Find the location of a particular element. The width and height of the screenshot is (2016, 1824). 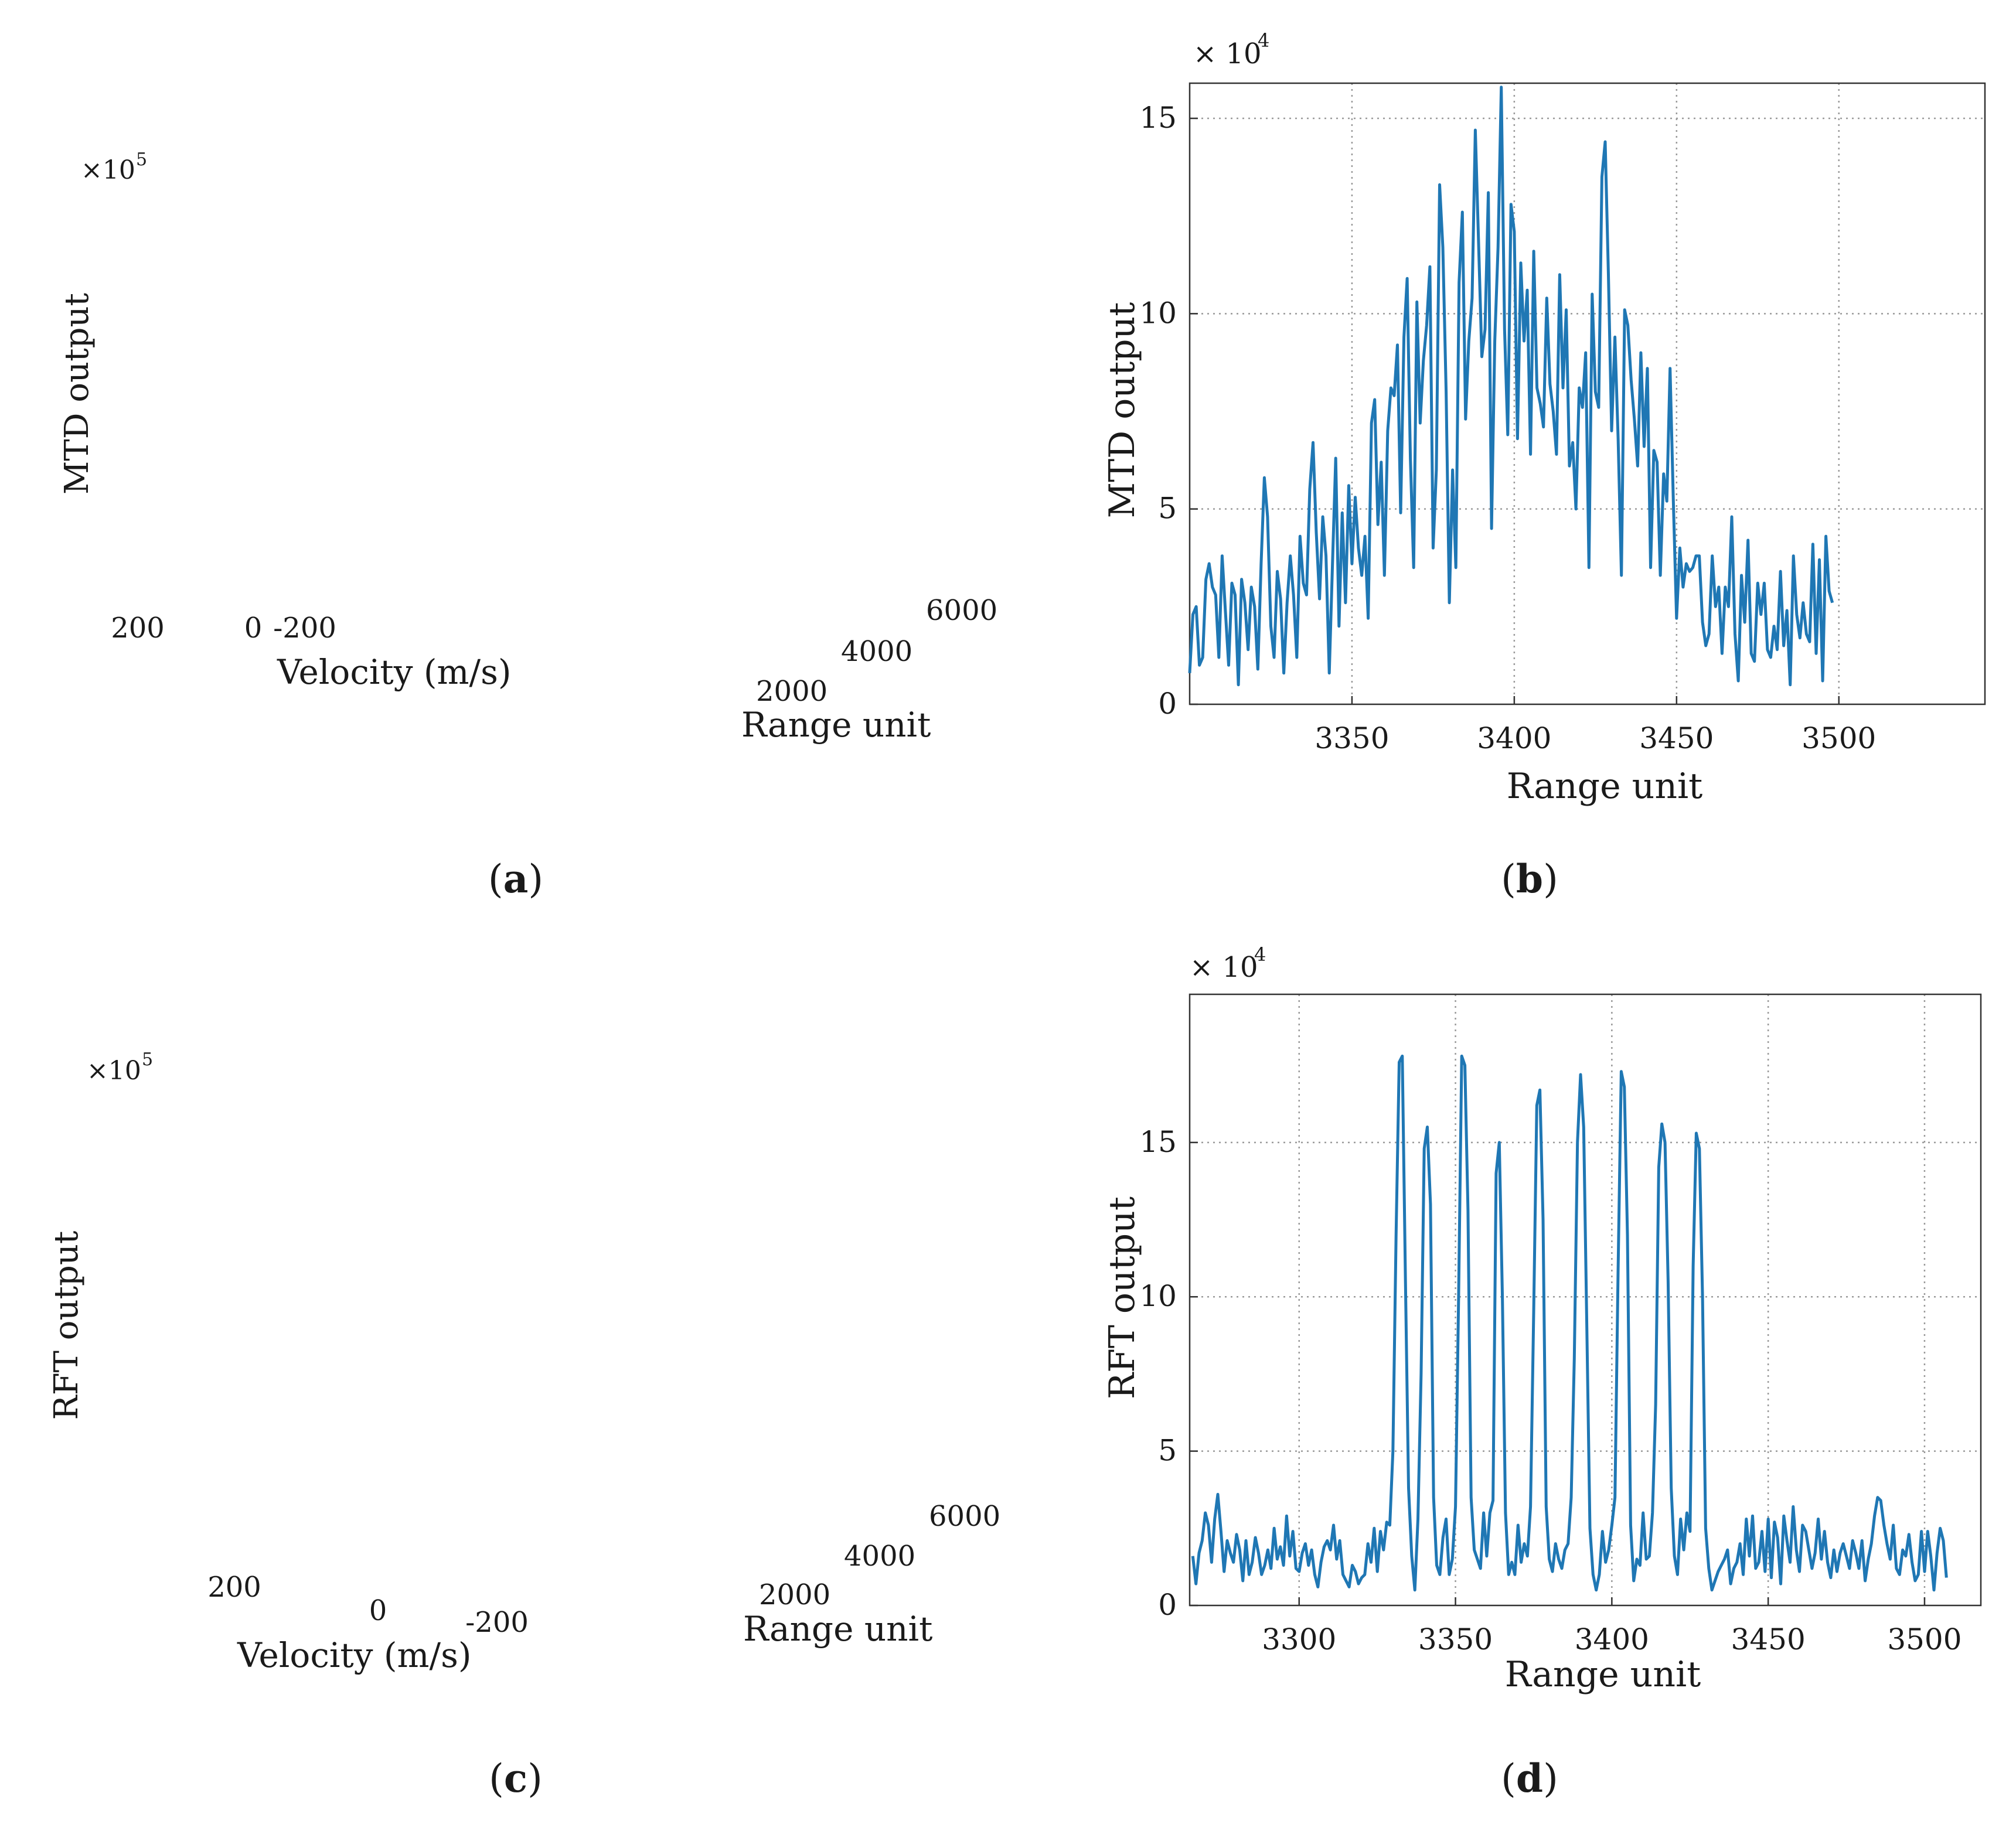

panel-a-exponent-base: ×10 is located at coordinates (108, 170).